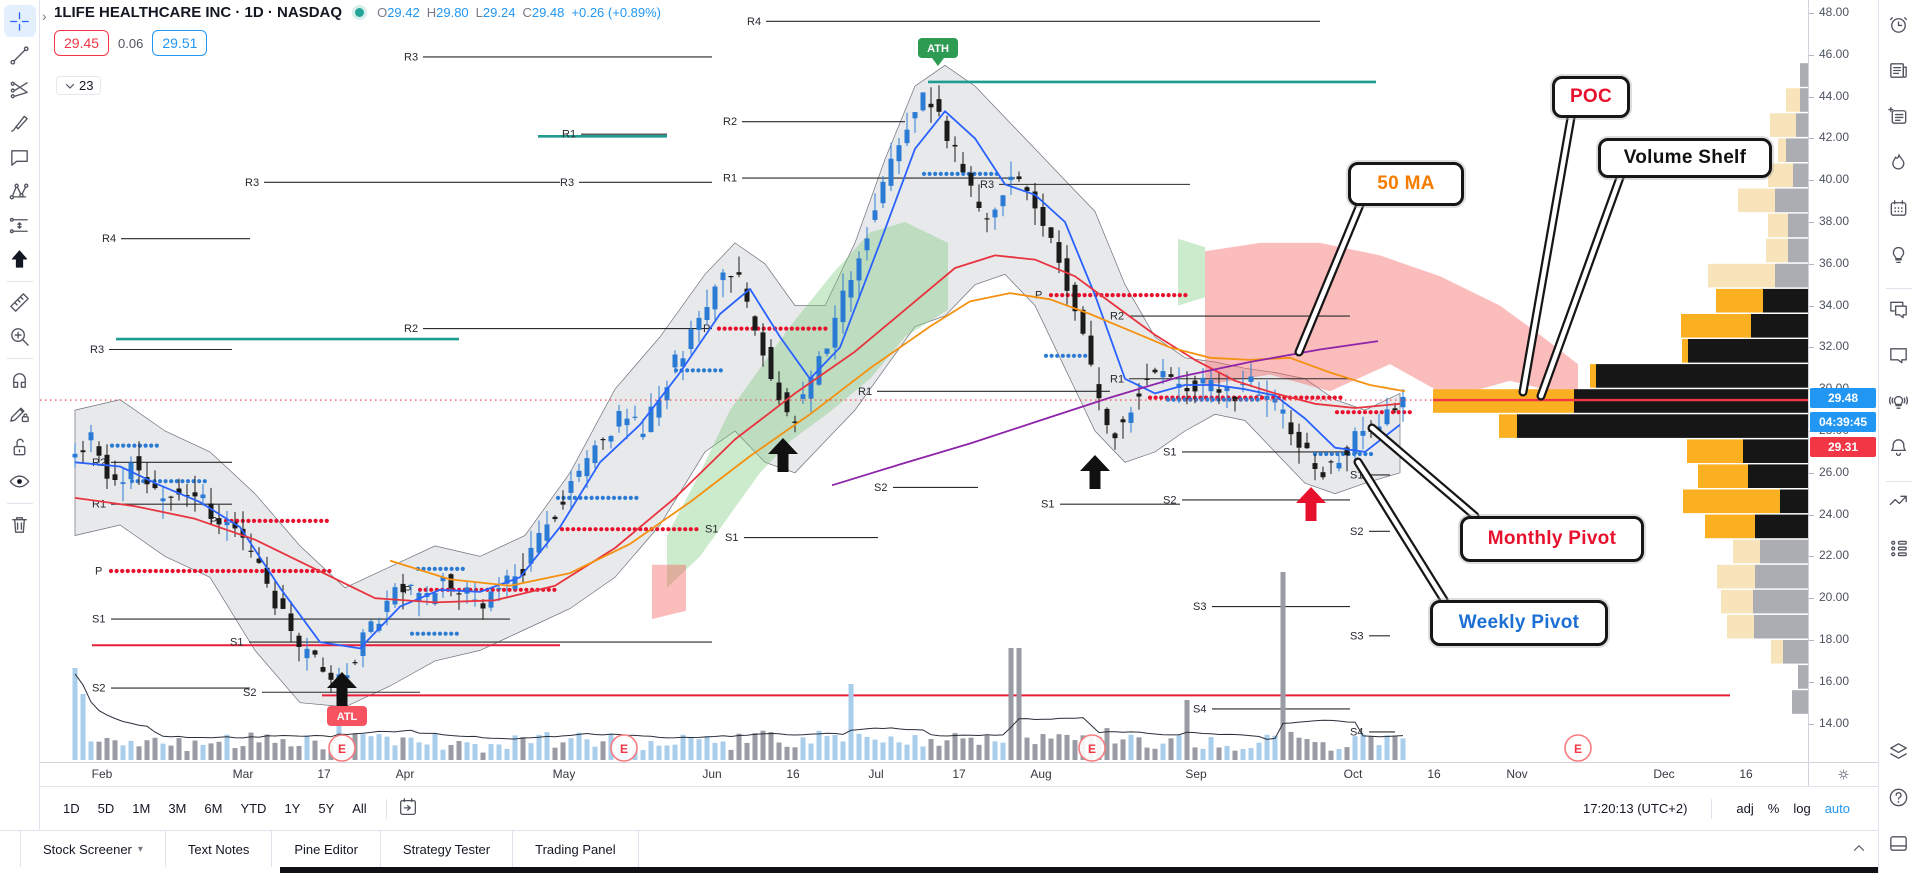  I want to click on lock-tool, so click(20, 447).